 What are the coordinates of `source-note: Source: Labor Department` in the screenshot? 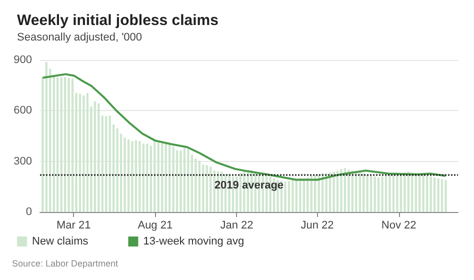 It's located at (65, 263).